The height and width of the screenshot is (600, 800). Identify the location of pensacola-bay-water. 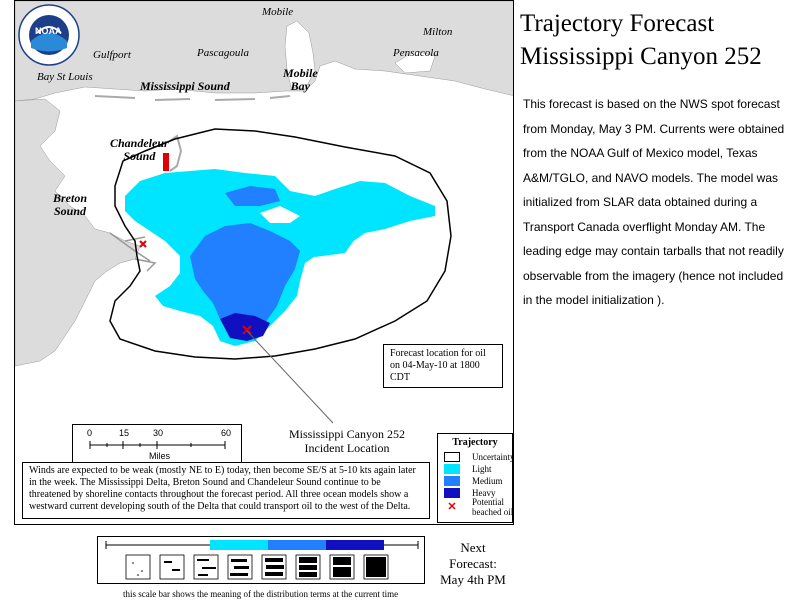
(415, 62).